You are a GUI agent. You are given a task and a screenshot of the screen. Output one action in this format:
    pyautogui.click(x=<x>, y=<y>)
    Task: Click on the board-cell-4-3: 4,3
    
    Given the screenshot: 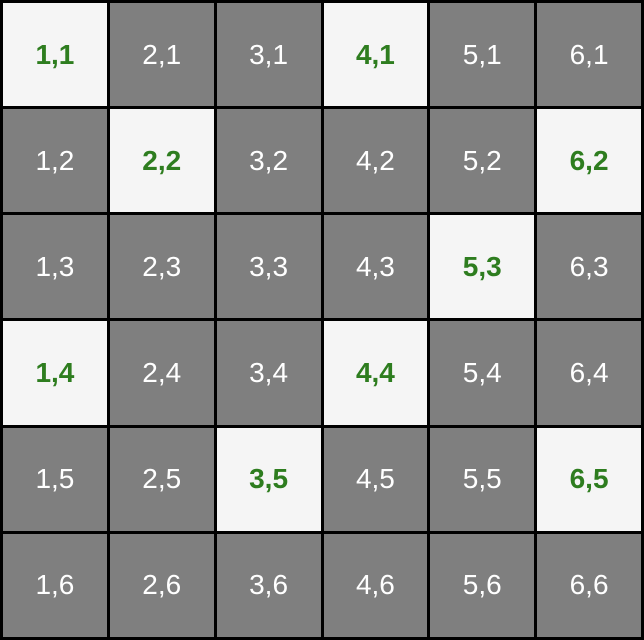 What is the action you would take?
    pyautogui.click(x=375, y=267)
    